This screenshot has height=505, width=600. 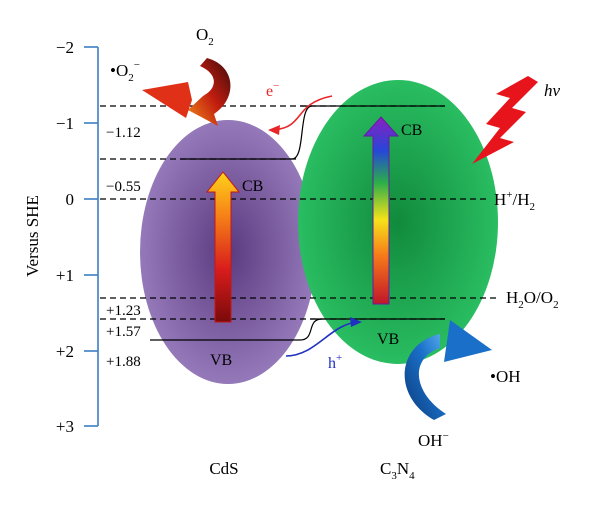 I want to click on lightning-icon, so click(x=505, y=120).